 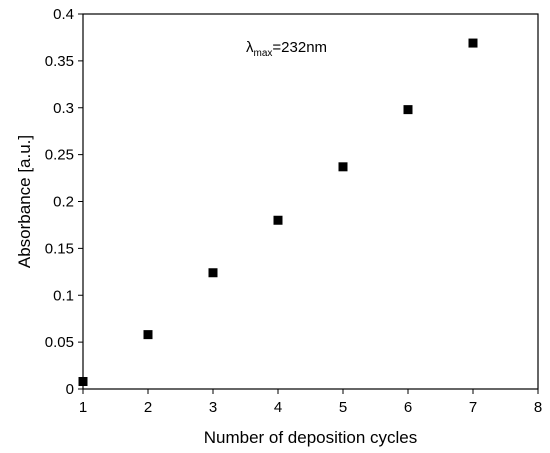 I want to click on x-tick-label: 1, so click(x=83, y=407).